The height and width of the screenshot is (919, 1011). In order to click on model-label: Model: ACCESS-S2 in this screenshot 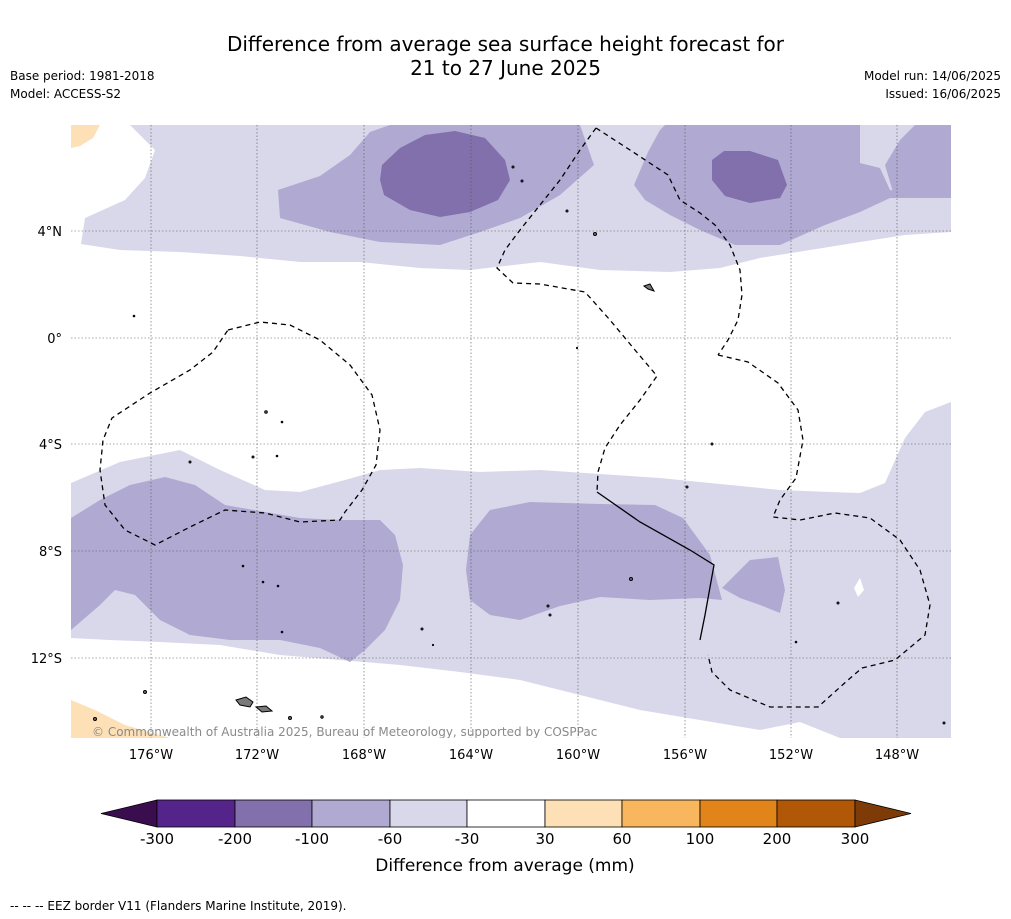, I will do `click(66, 94)`.